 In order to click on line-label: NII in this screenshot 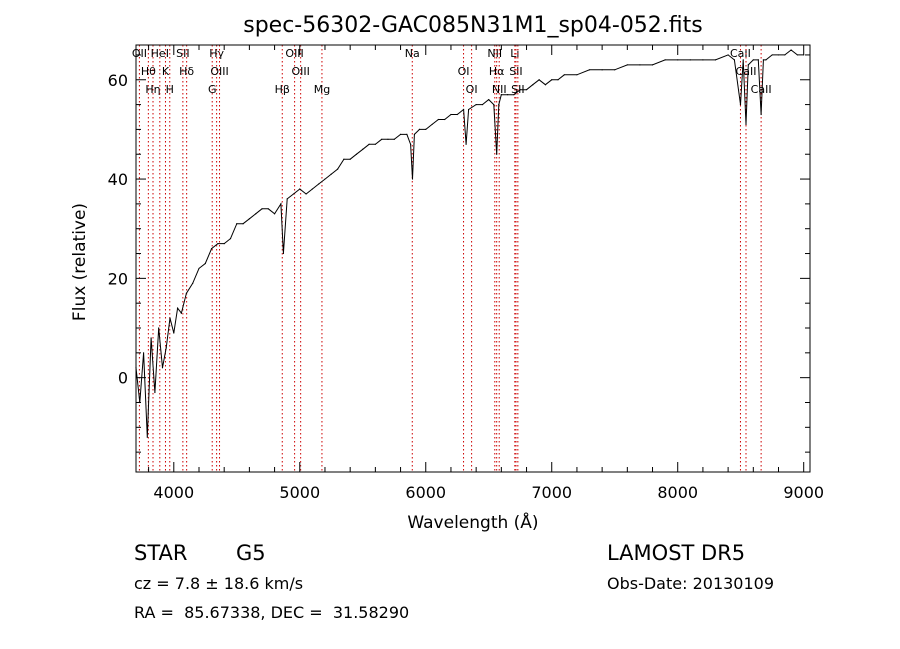, I will do `click(494, 53)`.